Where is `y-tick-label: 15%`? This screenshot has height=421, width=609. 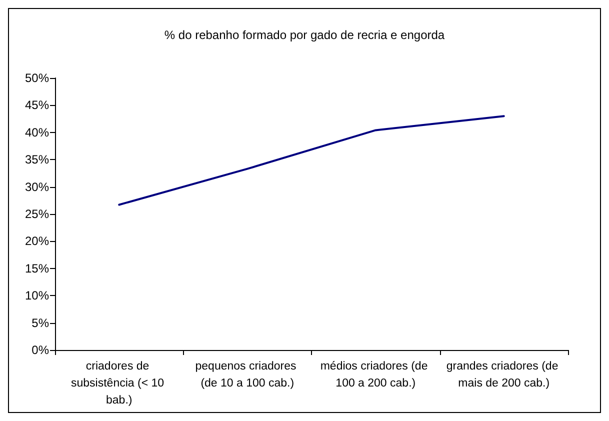
y-tick-label: 15% is located at coordinates (37, 268).